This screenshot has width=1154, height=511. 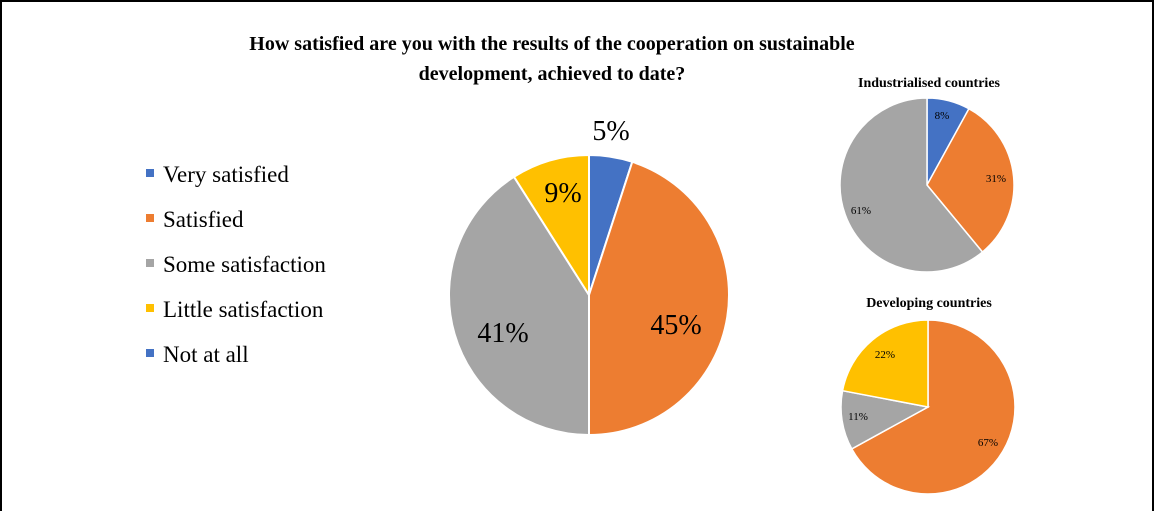 What do you see at coordinates (150, 218) in the screenshot?
I see `legend-swatch-satisfied` at bounding box center [150, 218].